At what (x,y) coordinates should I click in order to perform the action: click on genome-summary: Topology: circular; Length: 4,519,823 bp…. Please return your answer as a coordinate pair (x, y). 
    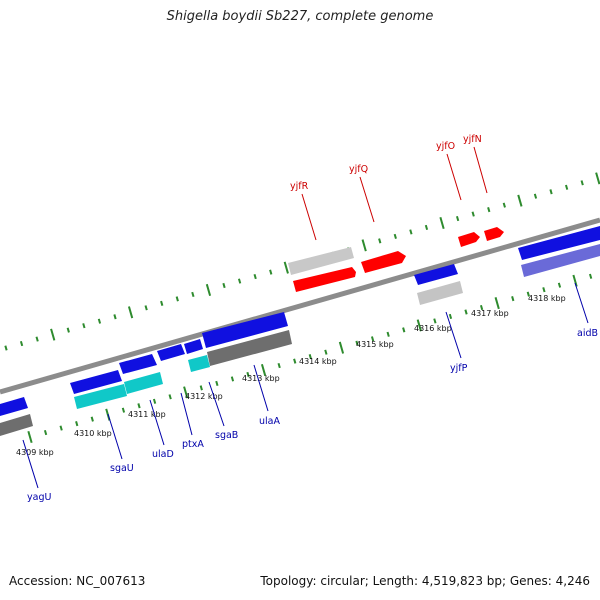
    Looking at the image, I should click on (425, 581).